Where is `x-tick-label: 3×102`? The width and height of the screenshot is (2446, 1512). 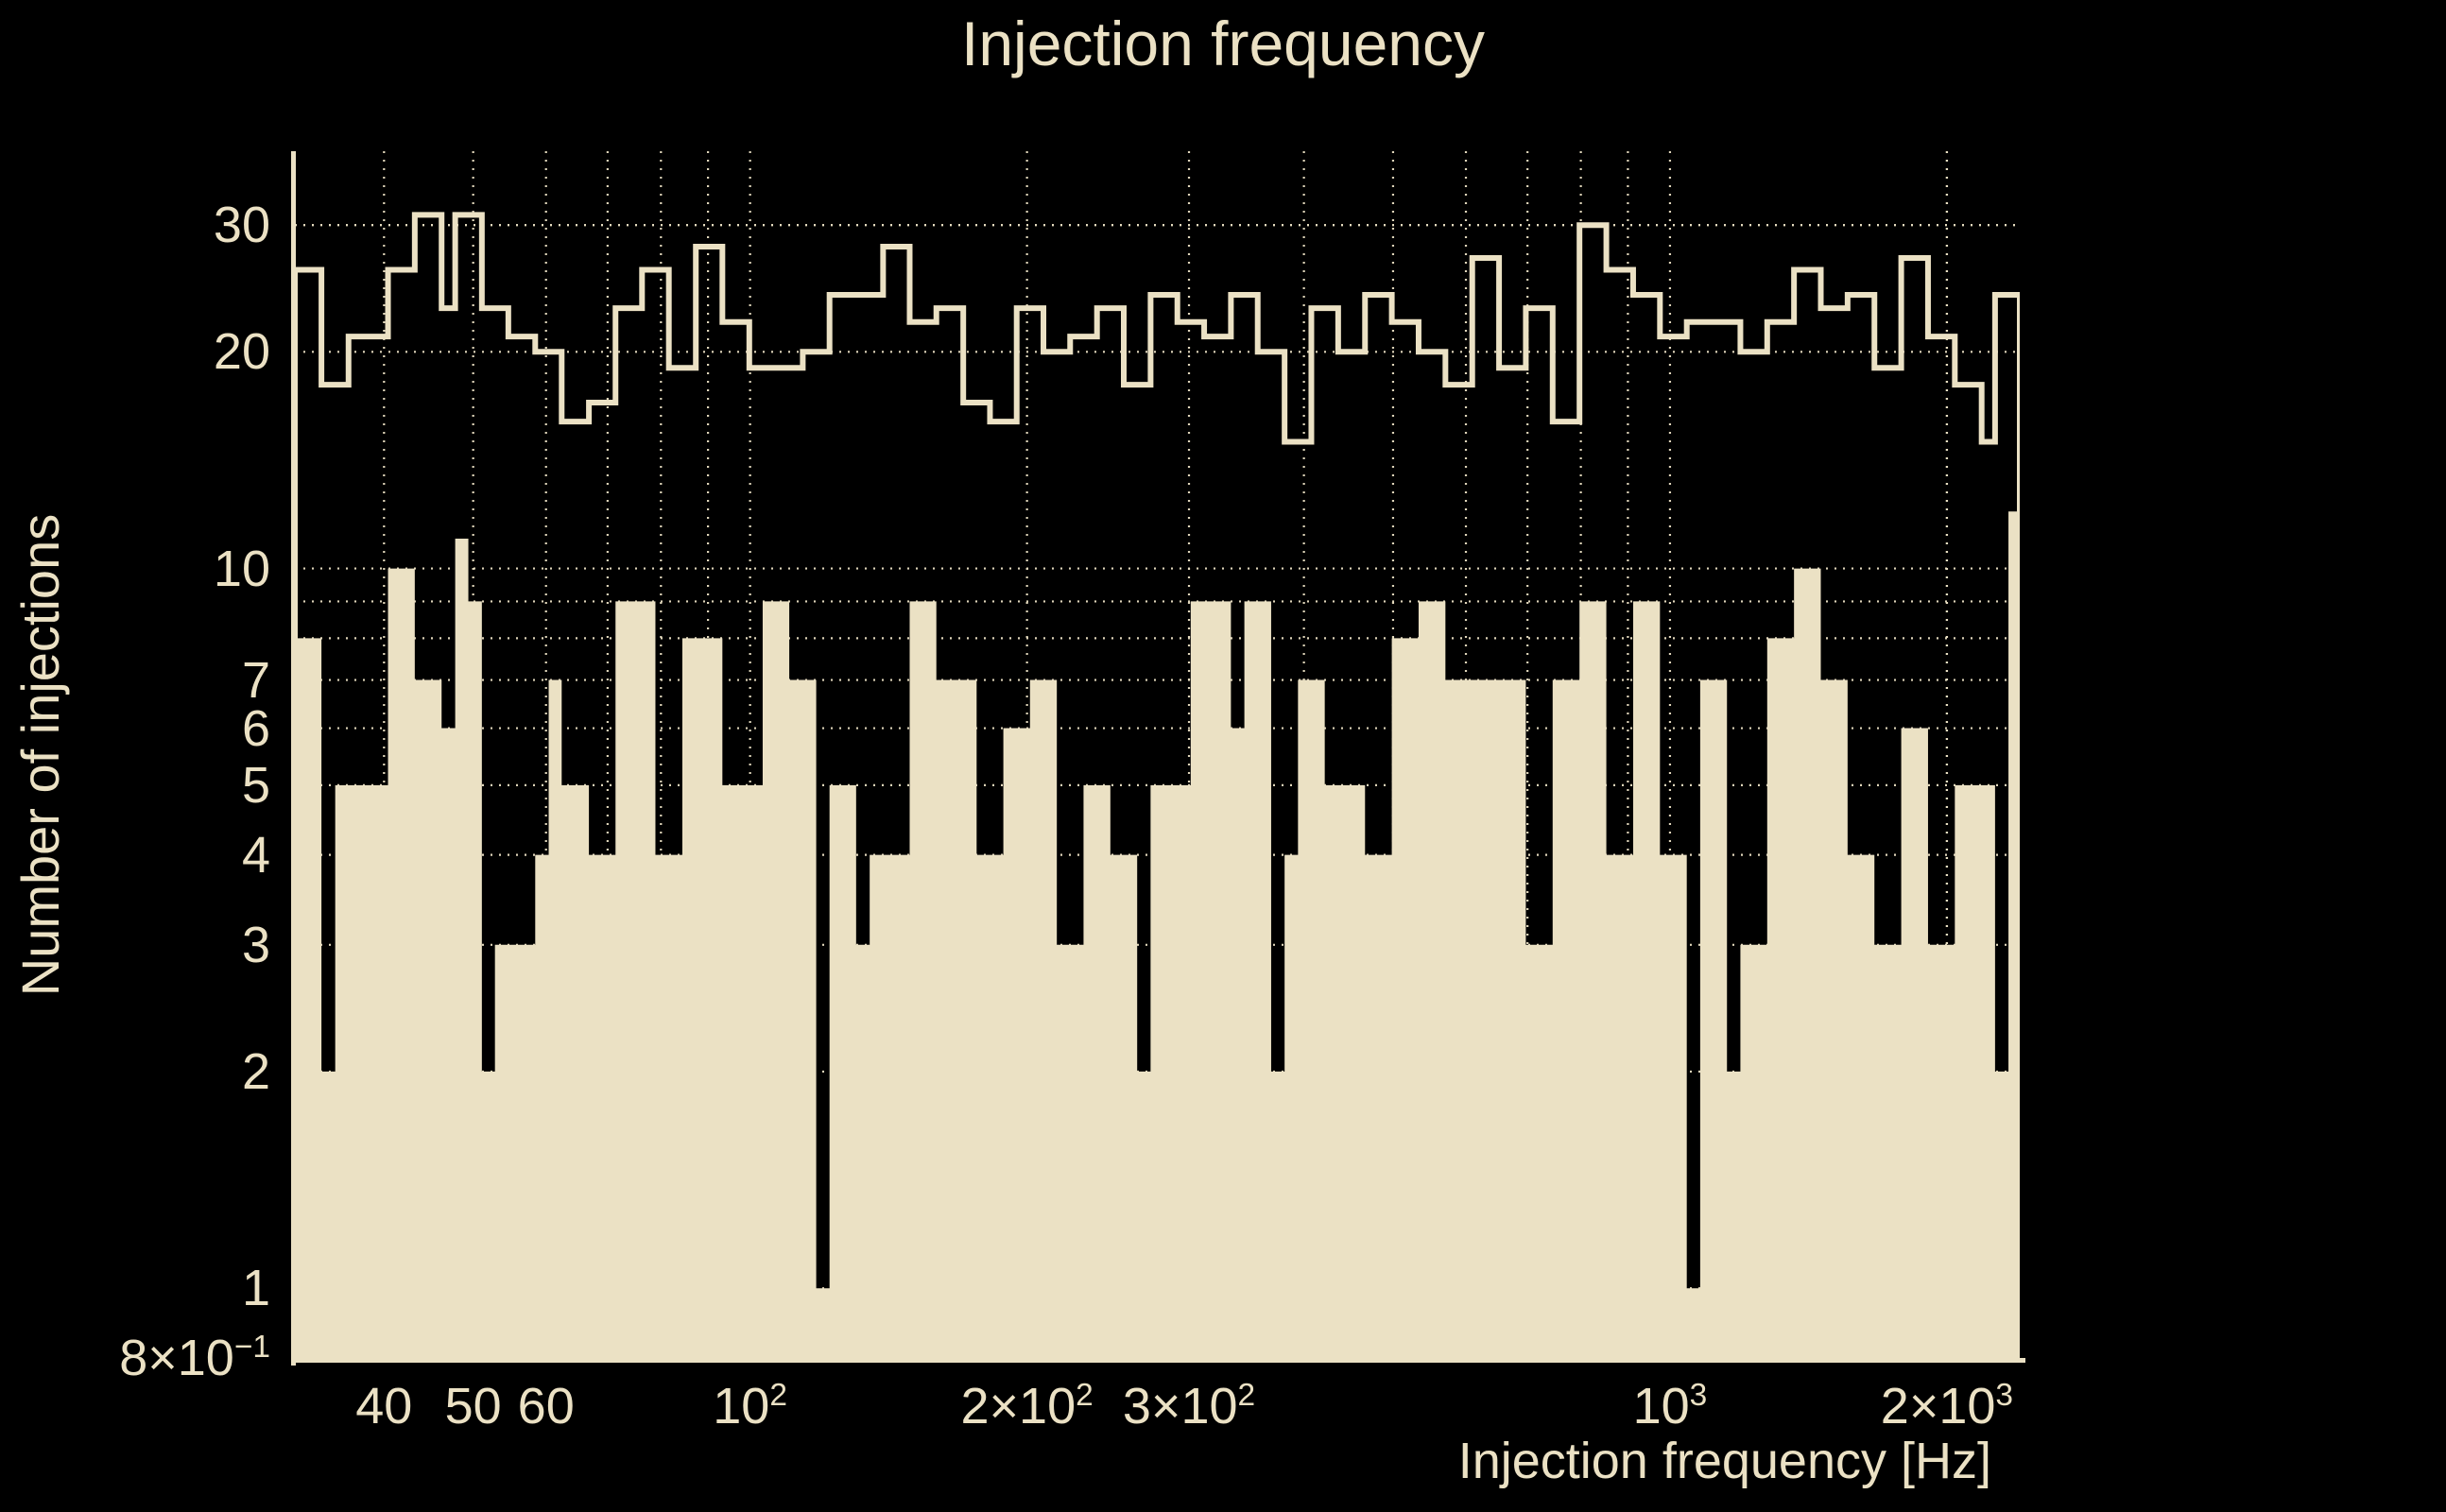
x-tick-label: 3×102 is located at coordinates (1189, 1406).